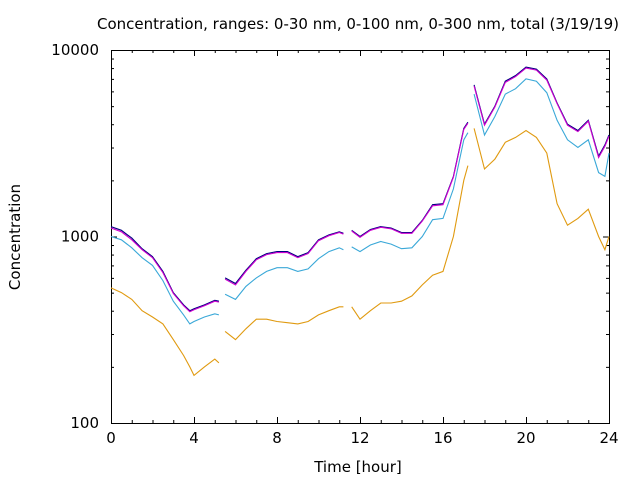  What do you see at coordinates (357, 467) in the screenshot?
I see `x-axis-label: Time [hour]` at bounding box center [357, 467].